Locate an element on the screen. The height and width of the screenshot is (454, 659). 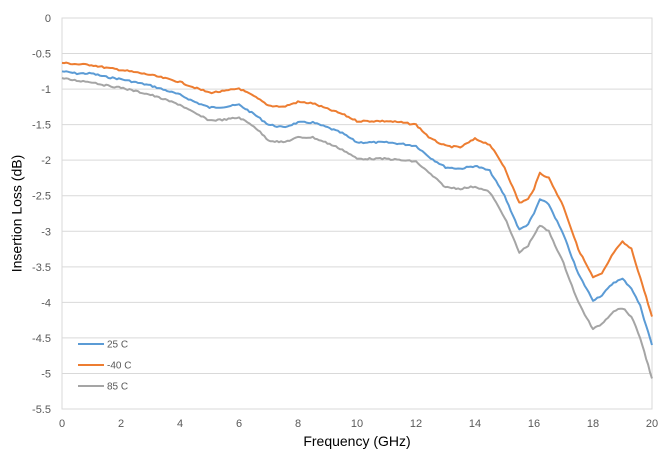
y-axis-title: Insertion Loss (dB) is located at coordinates (17, 214).